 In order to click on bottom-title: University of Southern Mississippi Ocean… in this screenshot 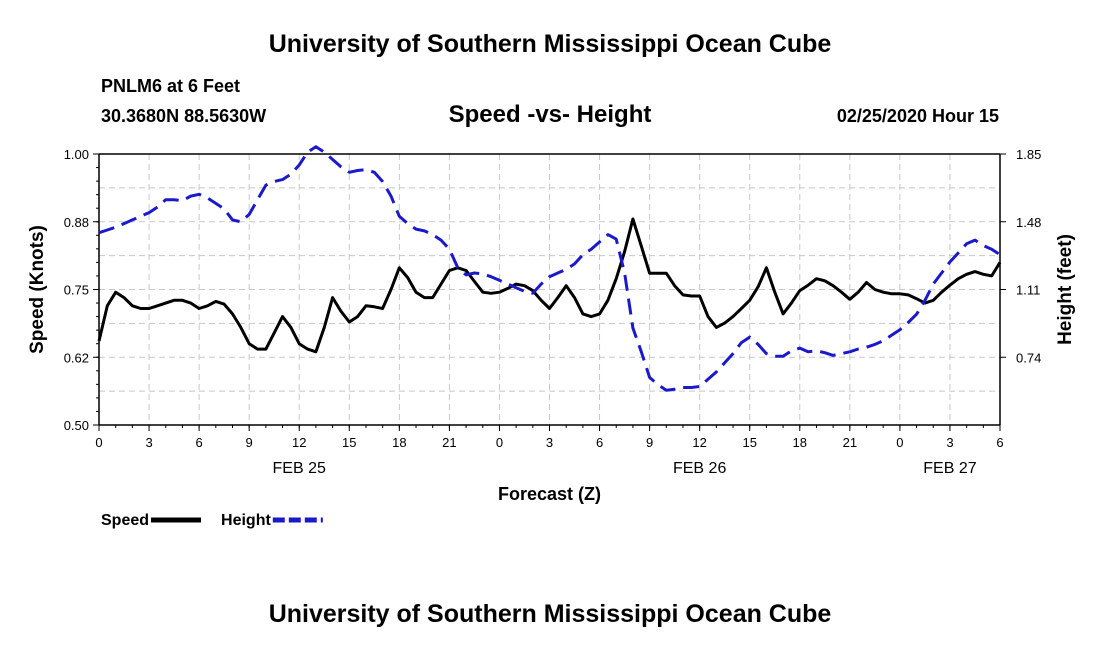, I will do `click(550, 614)`.